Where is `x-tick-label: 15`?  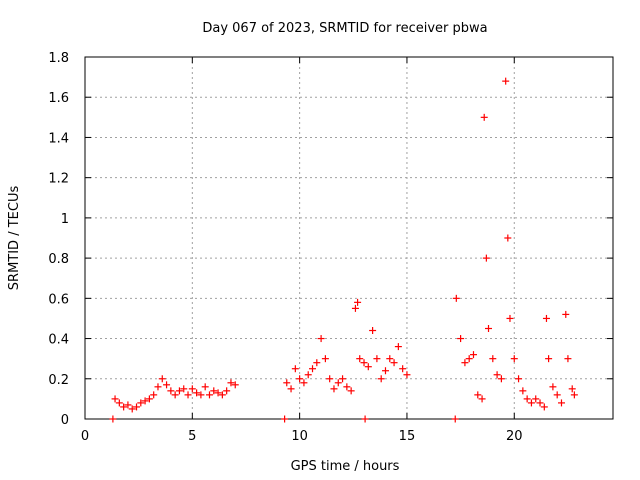
x-tick-label: 15 is located at coordinates (407, 436).